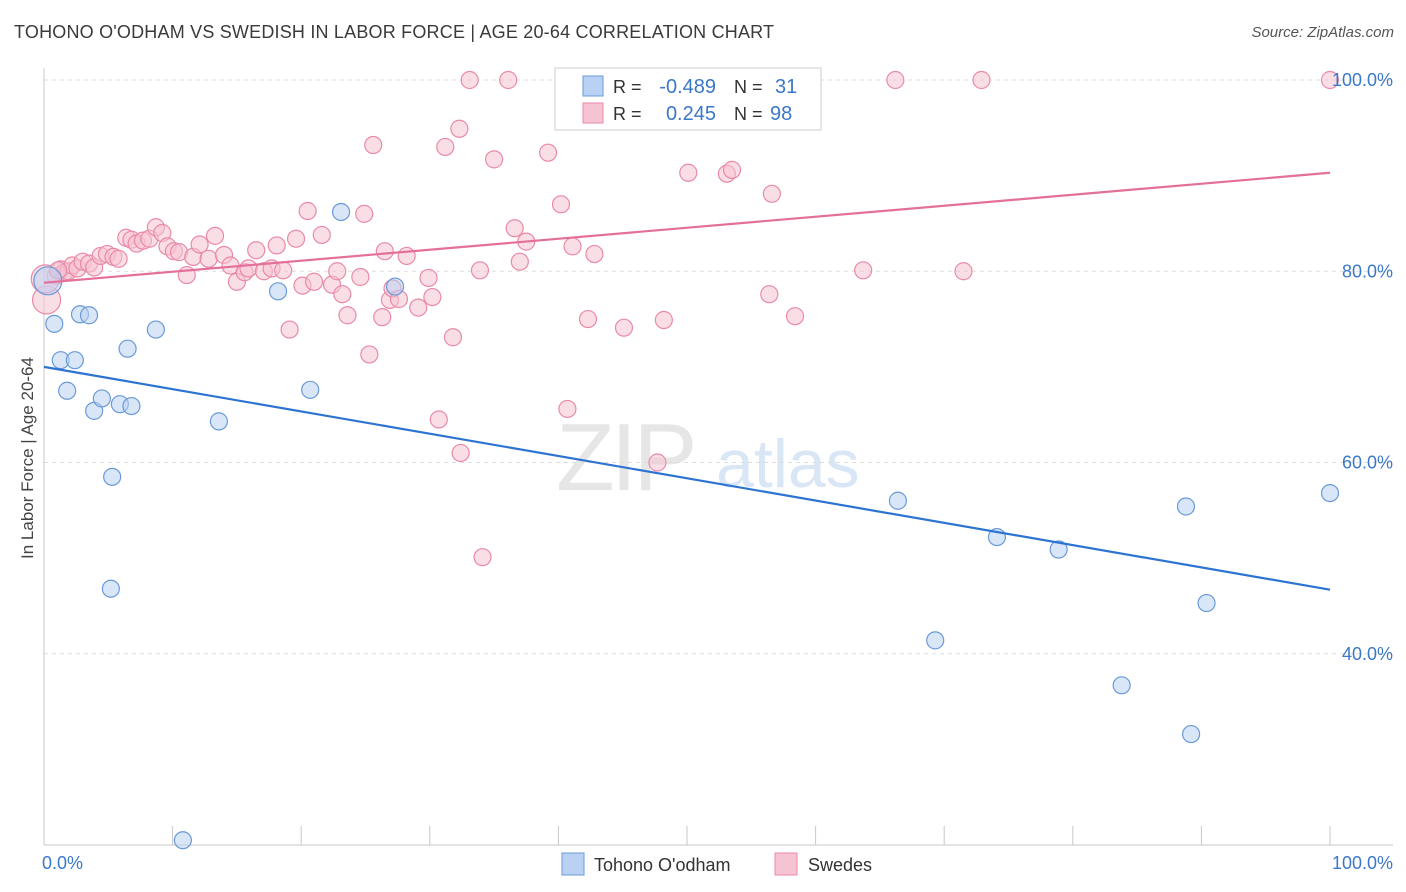  I want to click on legend-r-label-2: R =, so click(627, 114).